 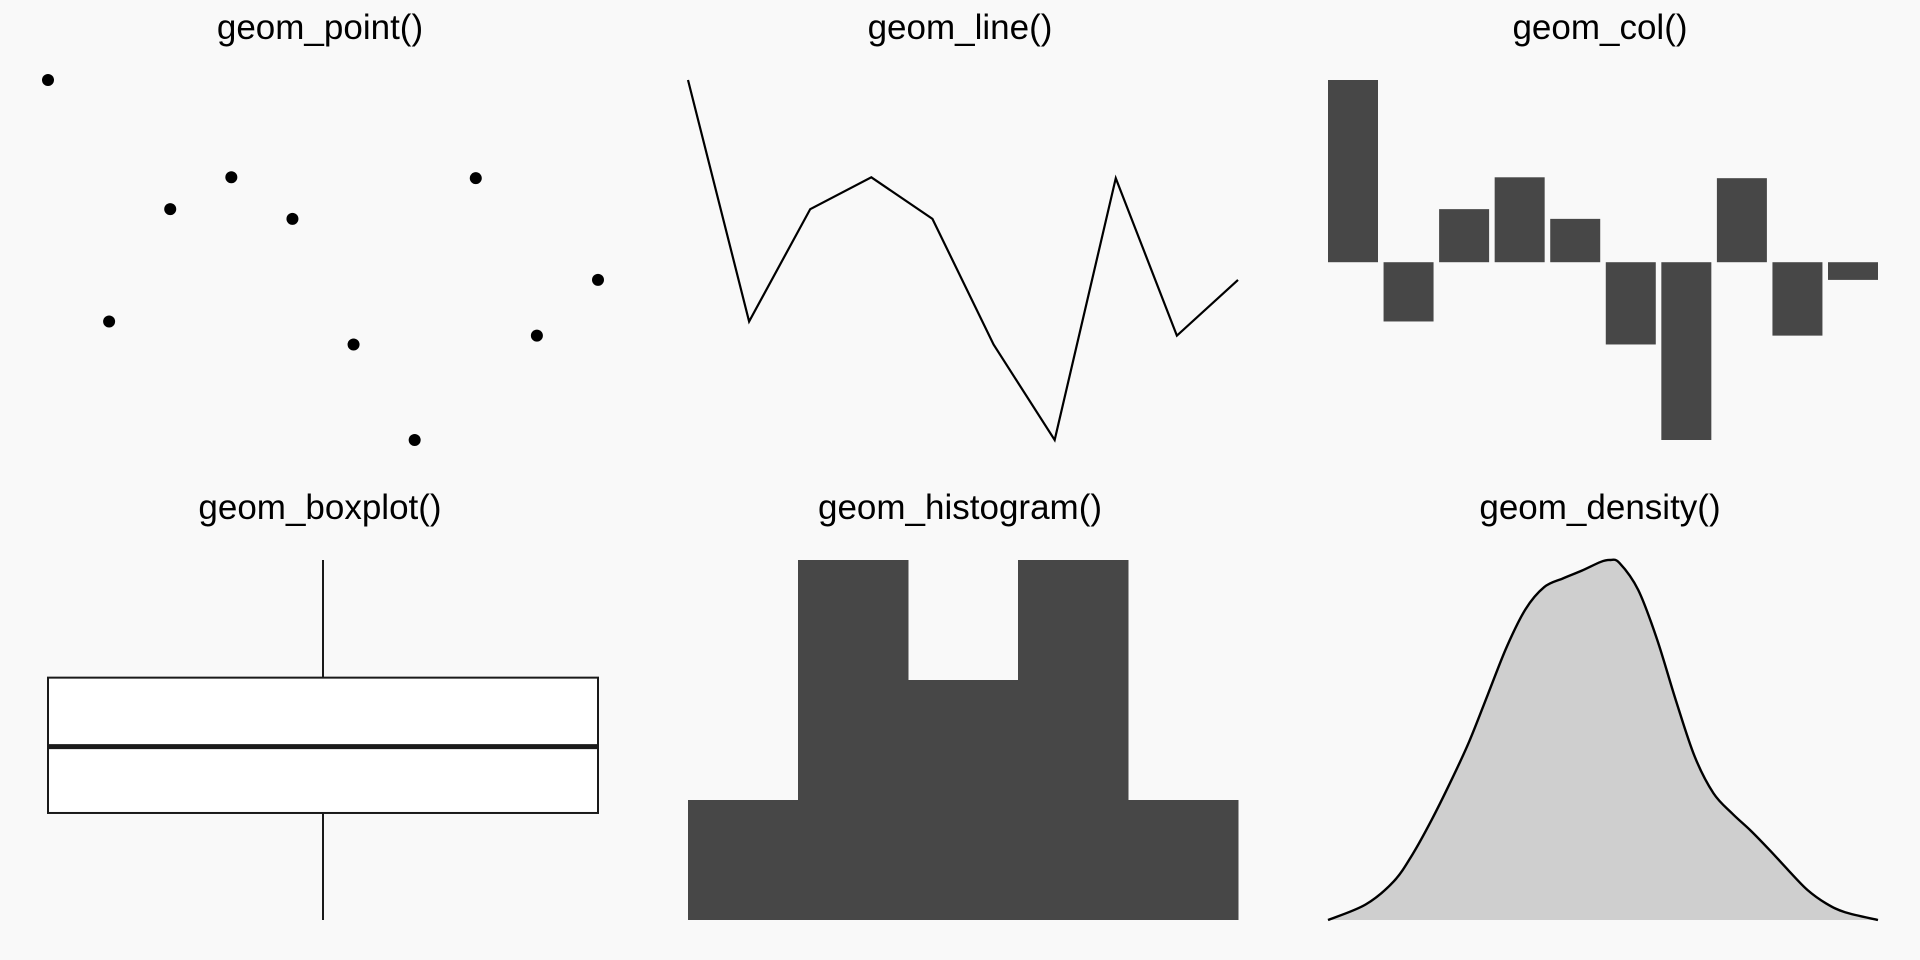 What do you see at coordinates (960, 27) in the screenshot?
I see `panel-title-line: geom_line()` at bounding box center [960, 27].